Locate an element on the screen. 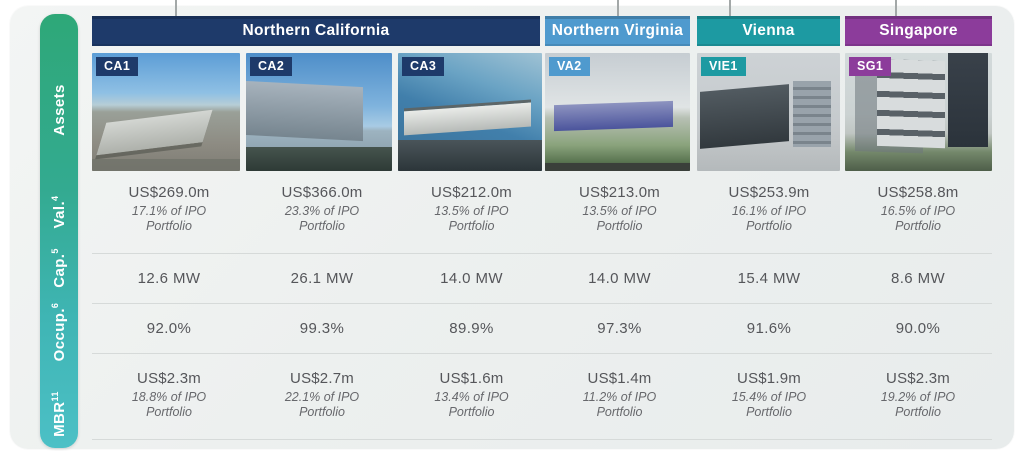 The image size is (1024, 451). occupancy-cell-vie1: 91.6% is located at coordinates (769, 328).